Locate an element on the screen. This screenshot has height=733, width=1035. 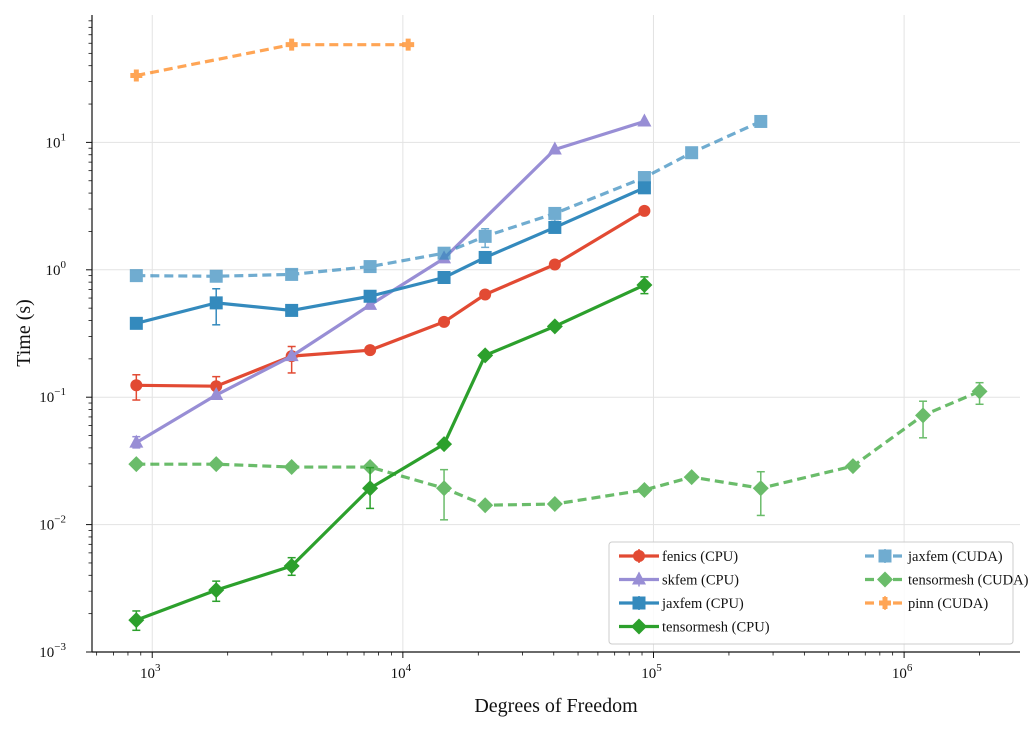
series-jaxfem-cpu- is located at coordinates (390, 255).